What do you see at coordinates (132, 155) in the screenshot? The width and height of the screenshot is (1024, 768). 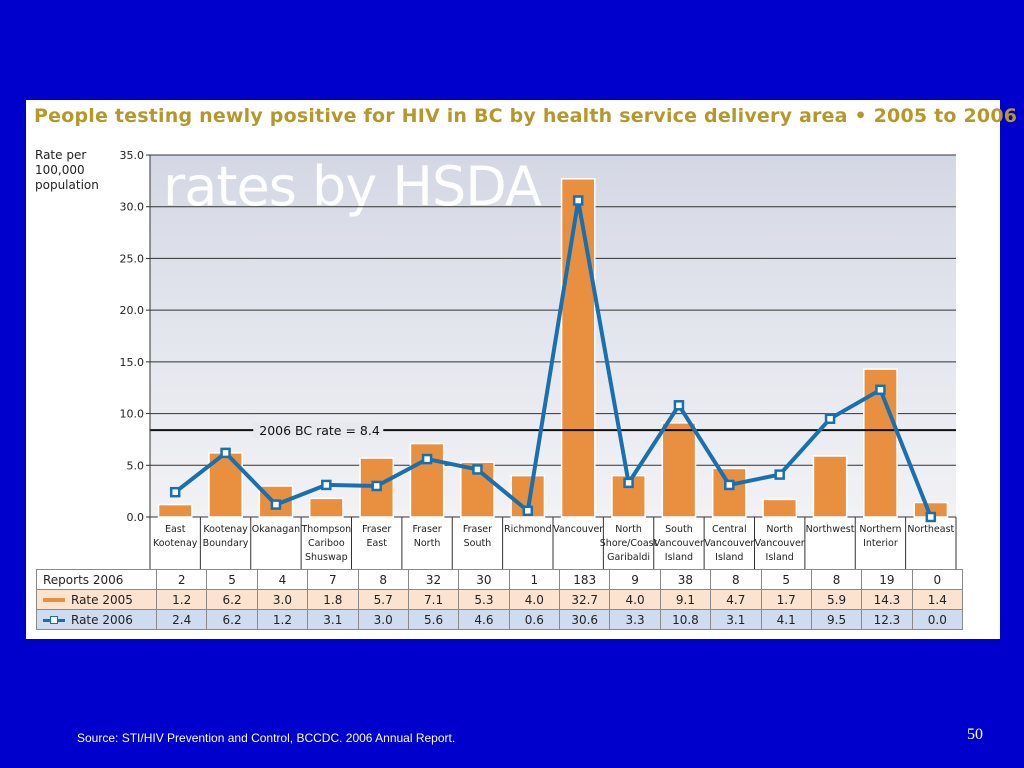 I see `y-tick-label: 35.0` at bounding box center [132, 155].